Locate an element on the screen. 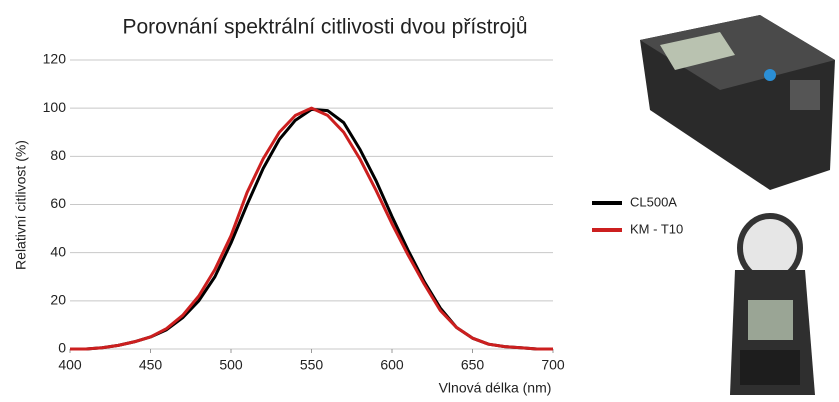  y-tick-label: 100 is located at coordinates (55, 107).